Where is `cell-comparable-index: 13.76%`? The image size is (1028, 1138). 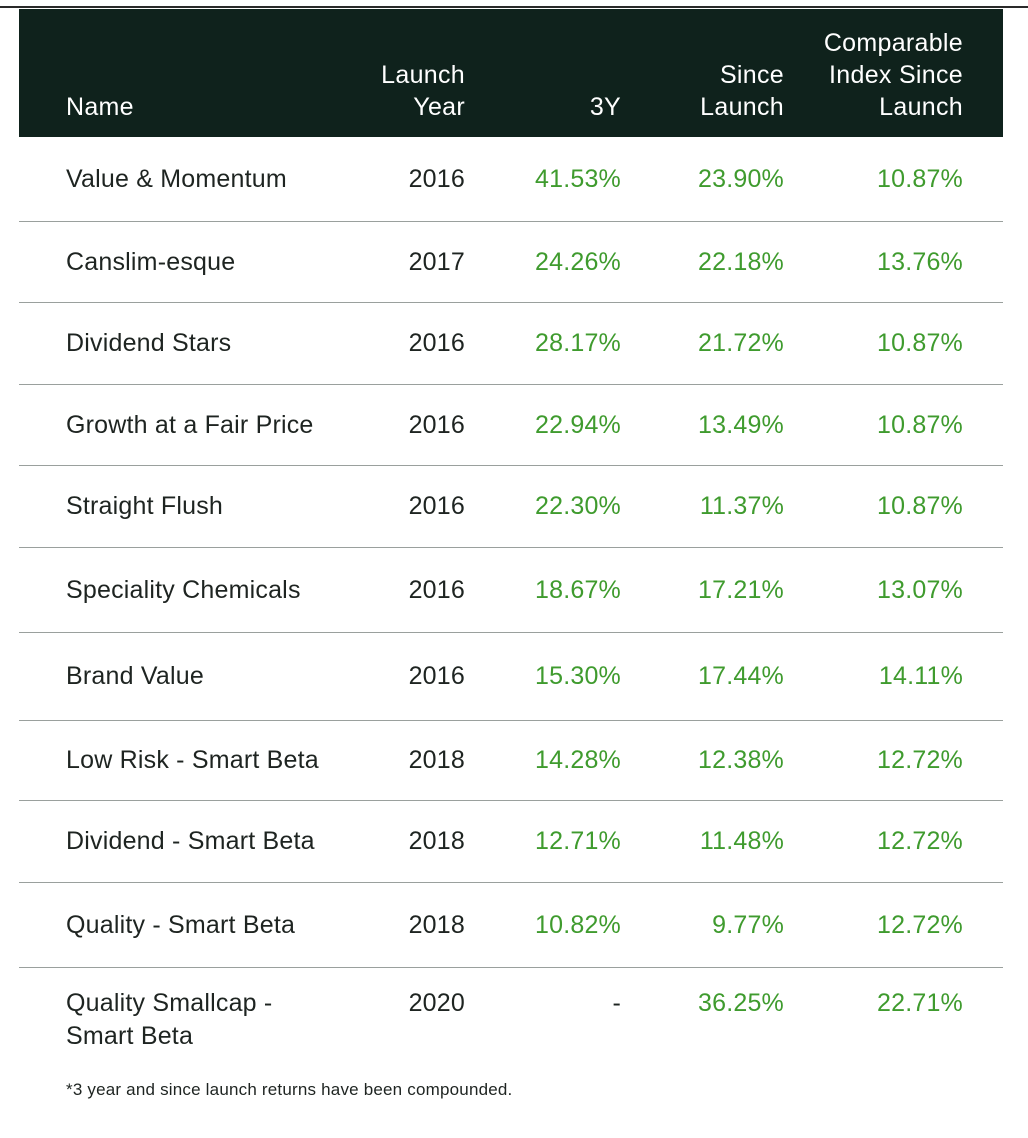
cell-comparable-index: 13.76% is located at coordinates (920, 261).